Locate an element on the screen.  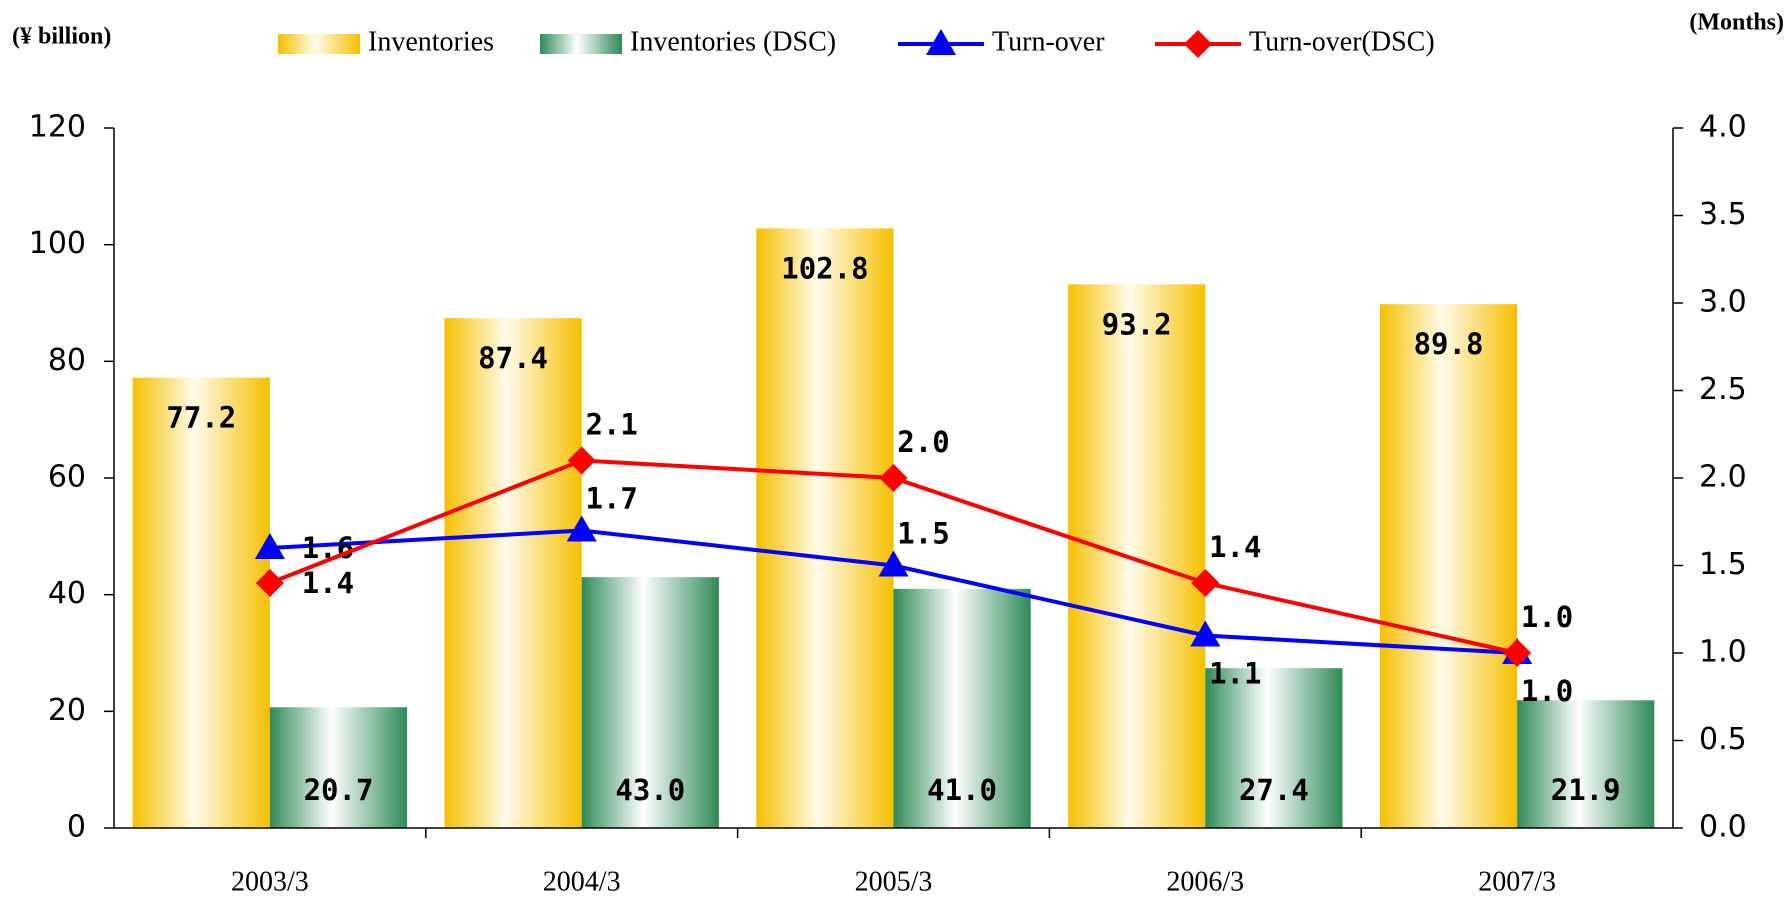
bar-value-label: 20.7 is located at coordinates (339, 790).